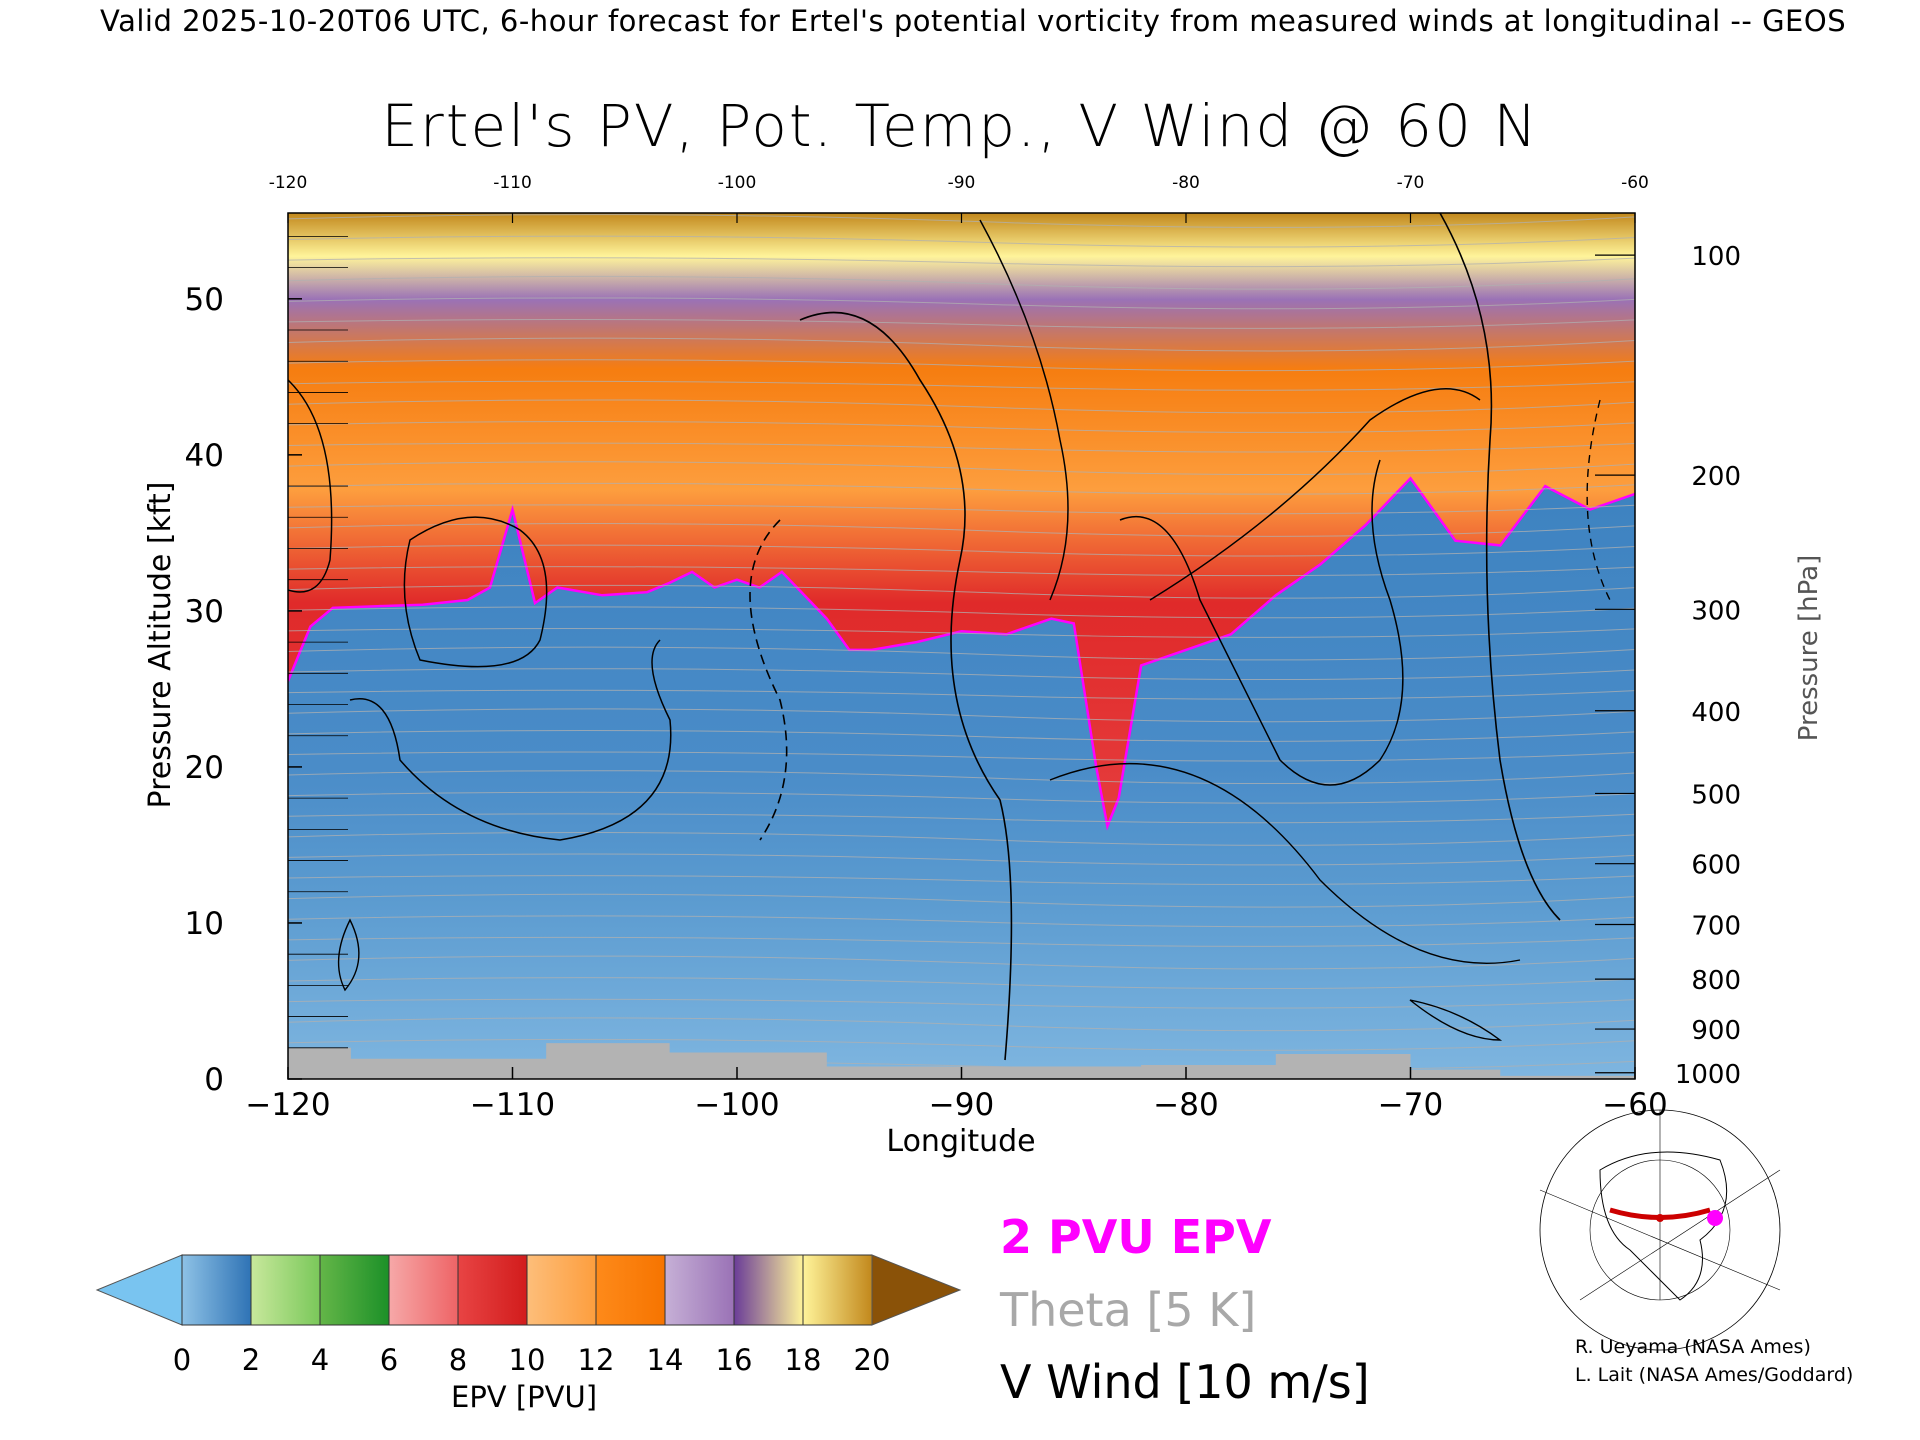 The image size is (1920, 1440). I want to click on colorbar-label: EPV [PVU], so click(524, 1397).